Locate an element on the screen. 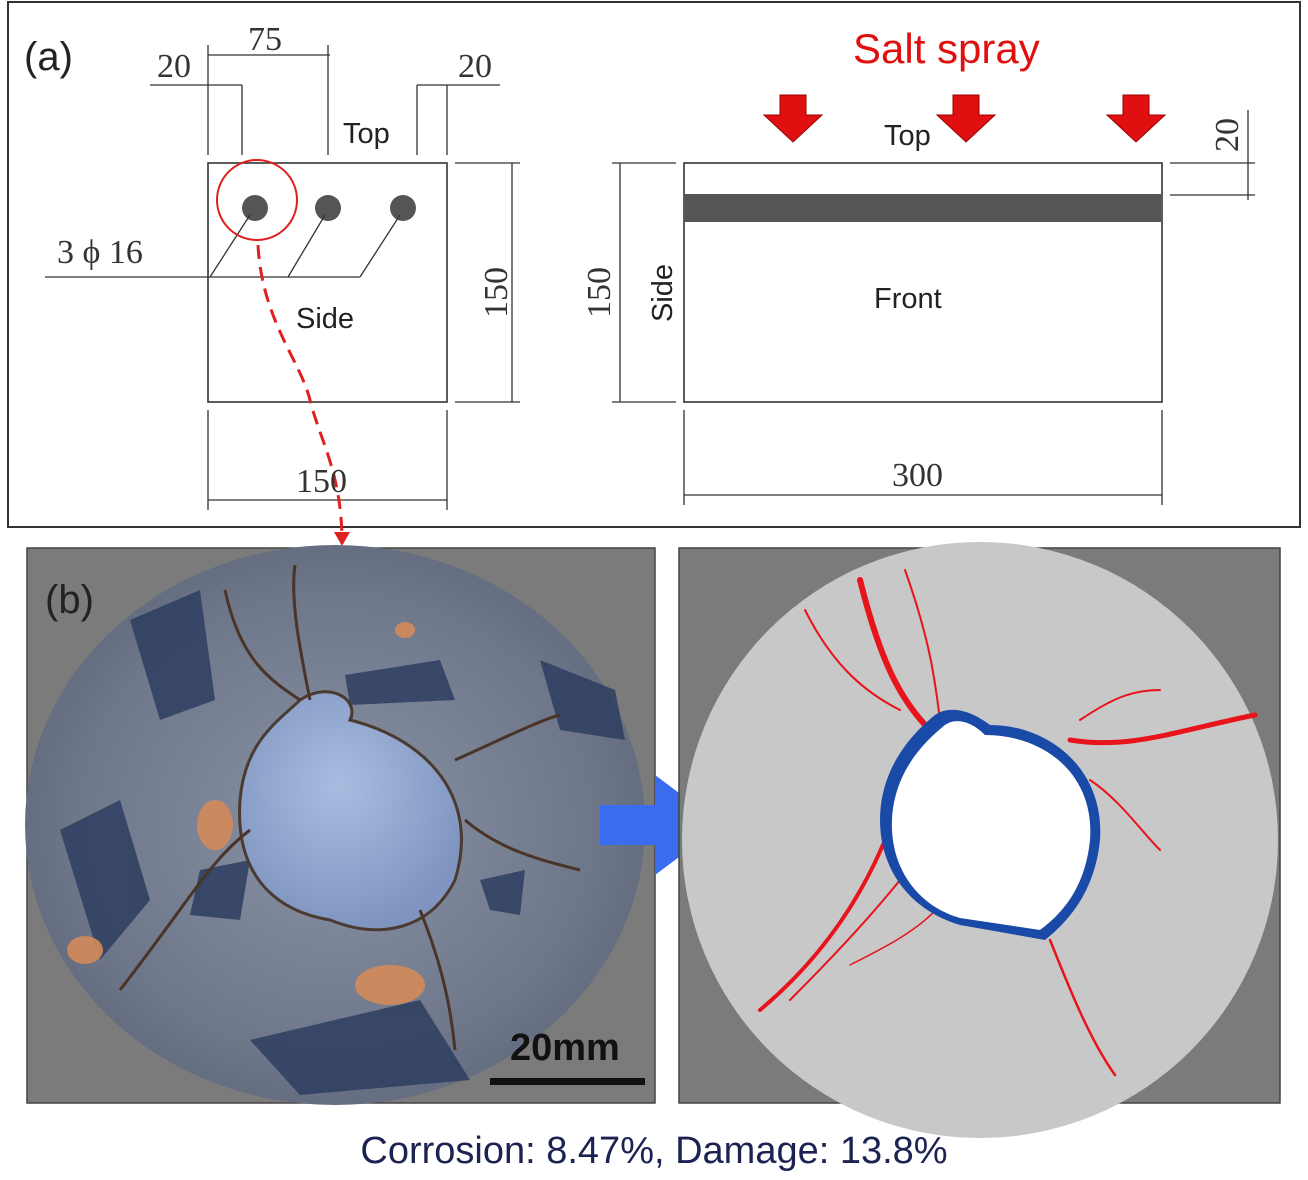  scale-bar-label: 20mm is located at coordinates (565, 1048).